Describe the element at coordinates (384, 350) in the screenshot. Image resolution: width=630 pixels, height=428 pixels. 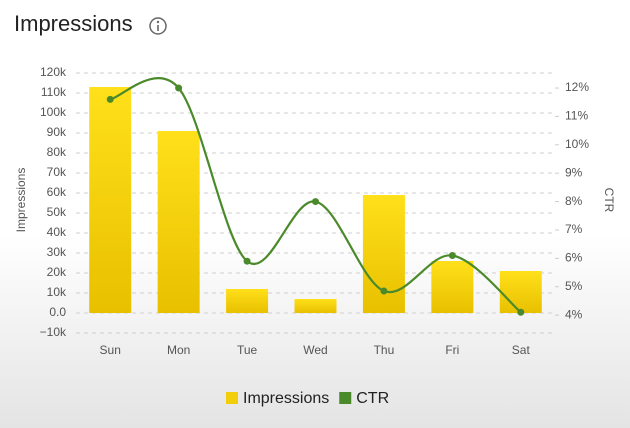
I see `x-tick-label: Thu` at that location.